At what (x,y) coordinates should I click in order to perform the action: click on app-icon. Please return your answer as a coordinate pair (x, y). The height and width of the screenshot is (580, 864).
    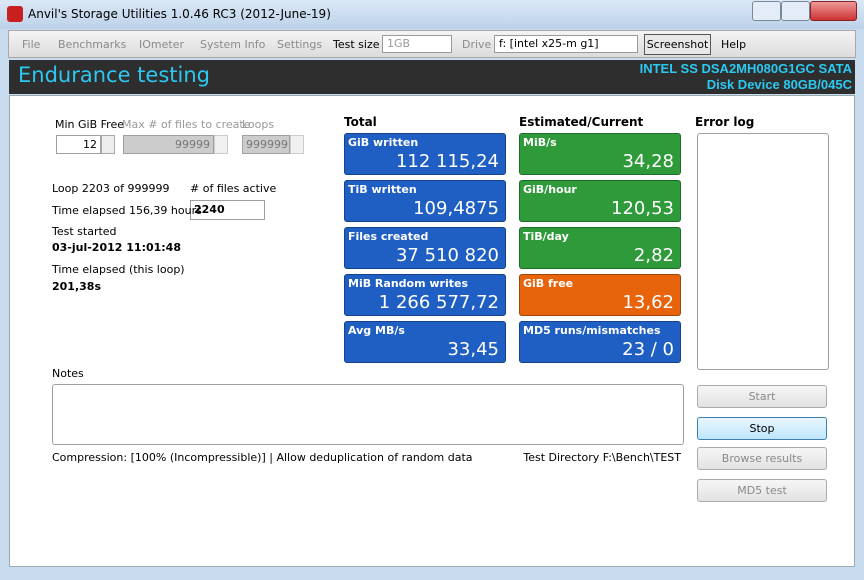
    Looking at the image, I should click on (15, 14).